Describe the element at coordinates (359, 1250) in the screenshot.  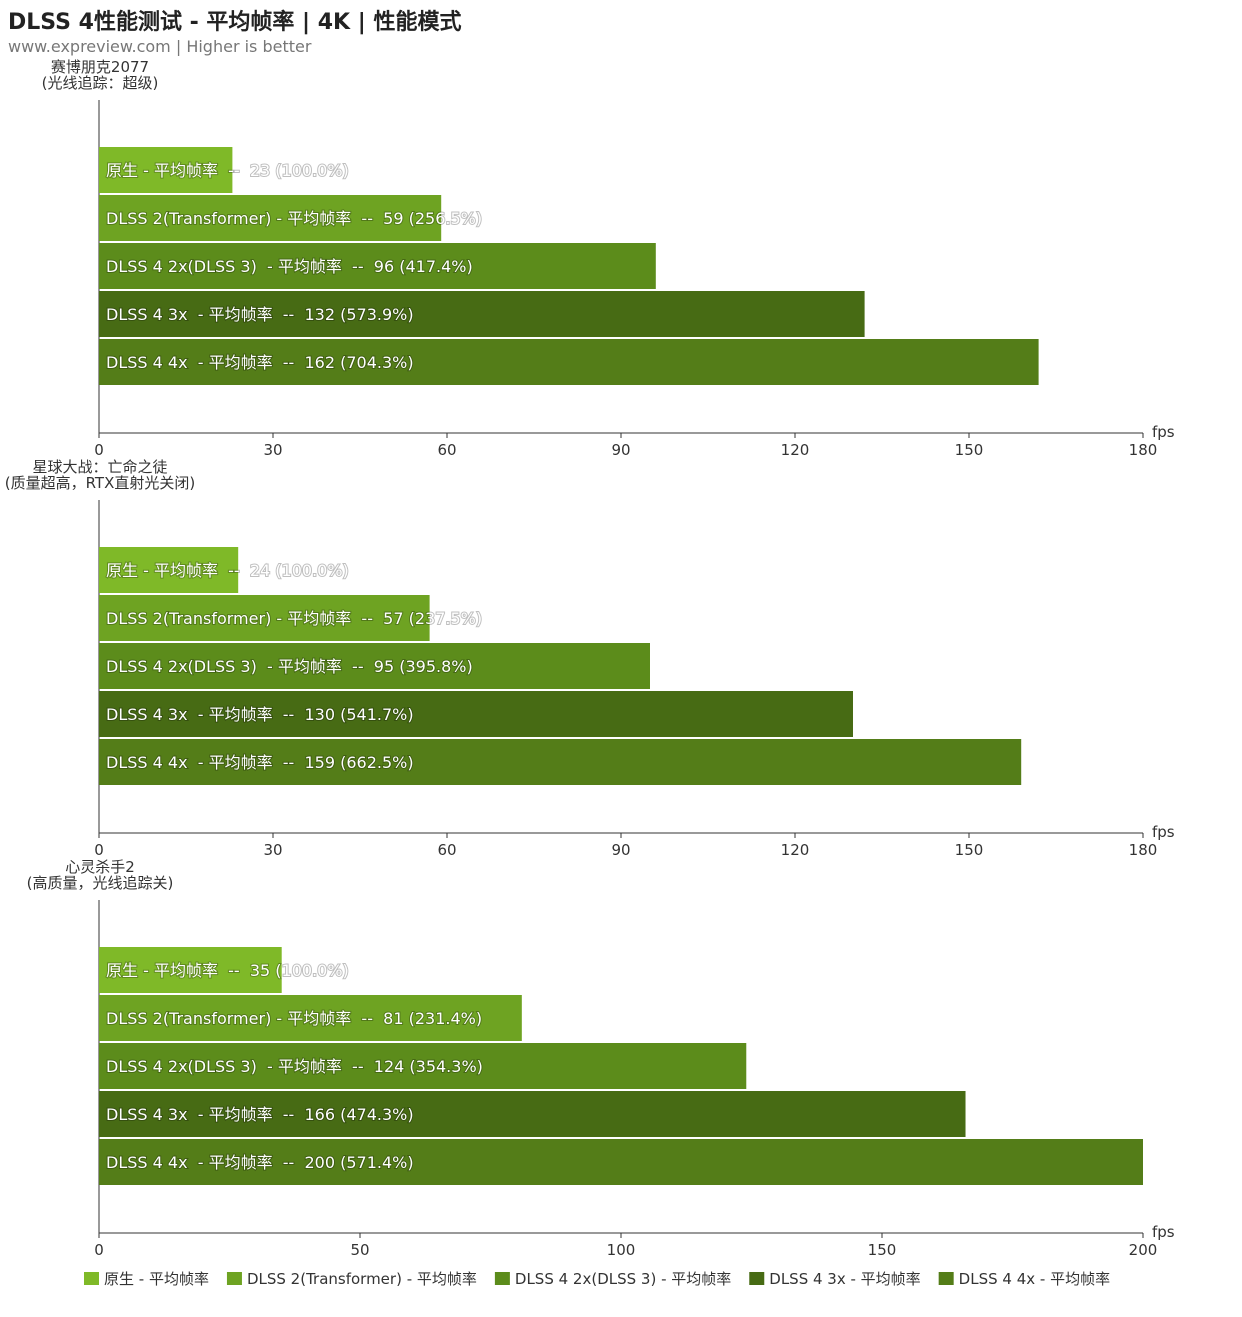
I see `x-tick-label: 50` at that location.